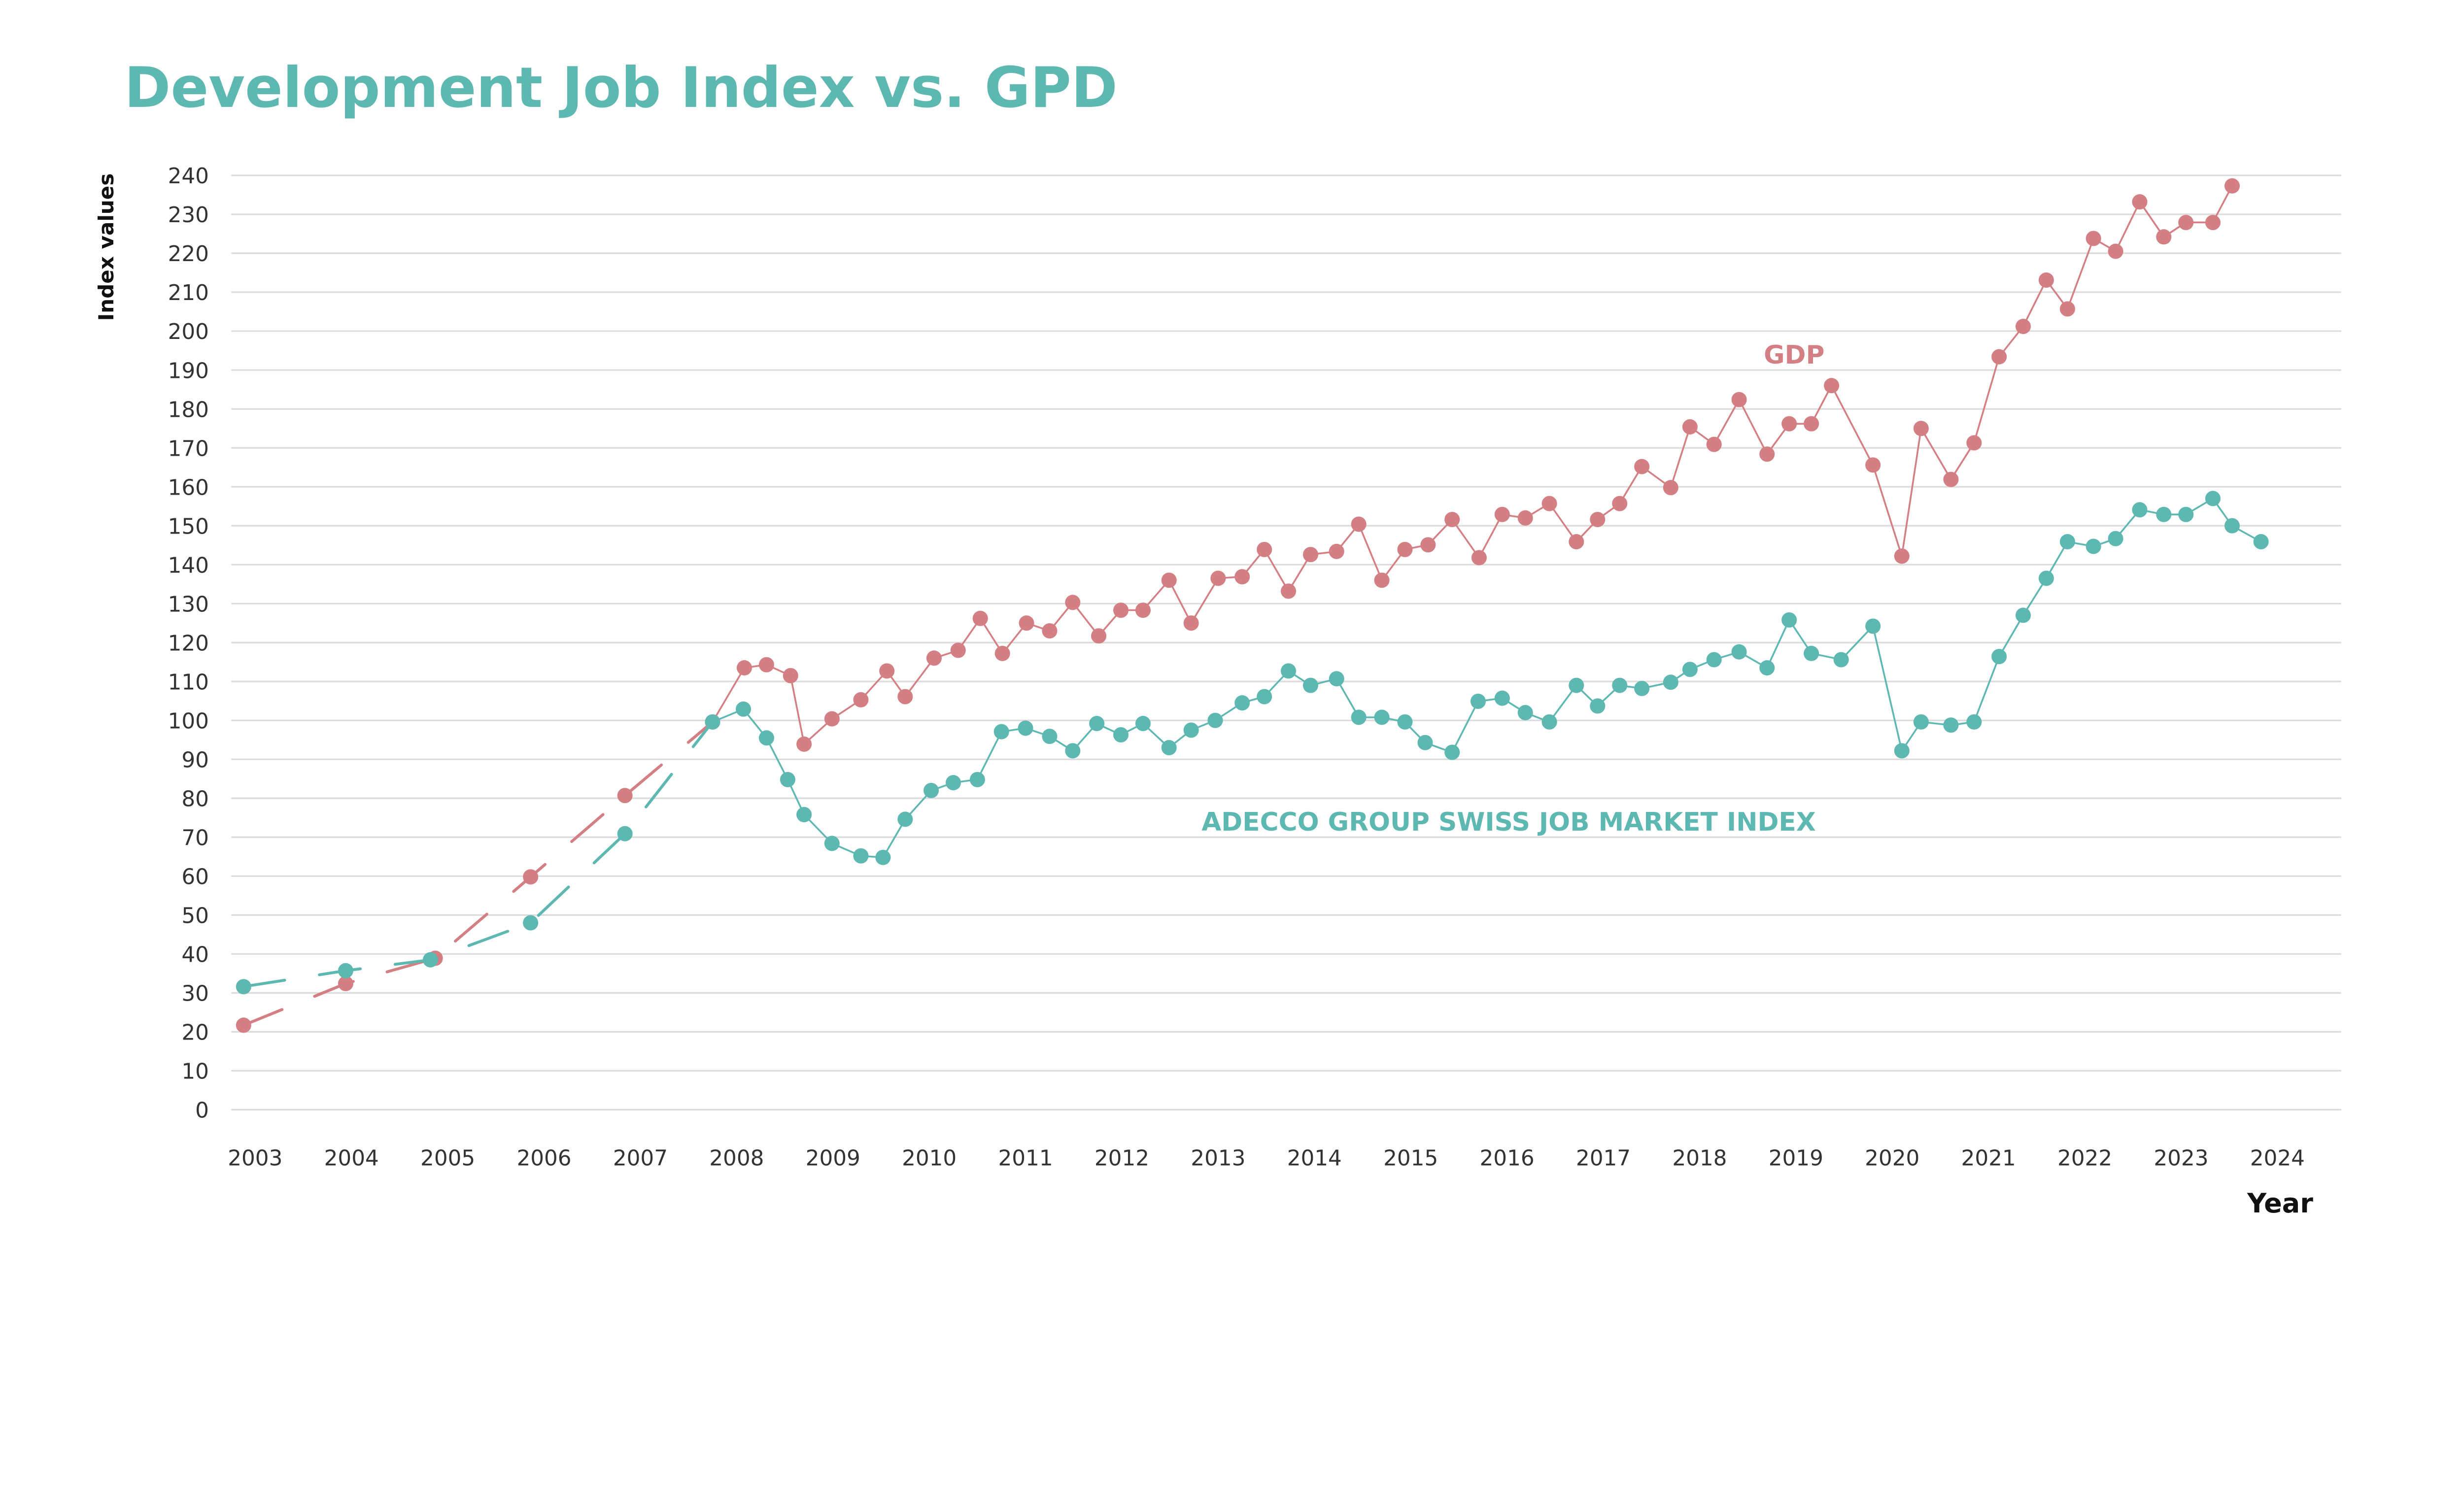  What do you see at coordinates (1988, 1158) in the screenshot?
I see `x-tick-label: 2021` at bounding box center [1988, 1158].